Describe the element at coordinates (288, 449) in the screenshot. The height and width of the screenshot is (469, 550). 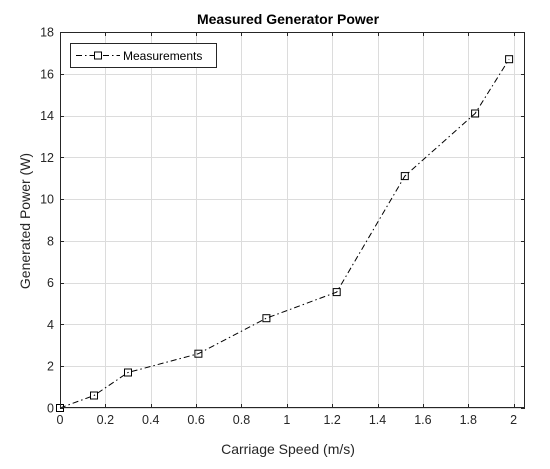
I see `x-axis-label: Carriage Speed (m/s)` at that location.